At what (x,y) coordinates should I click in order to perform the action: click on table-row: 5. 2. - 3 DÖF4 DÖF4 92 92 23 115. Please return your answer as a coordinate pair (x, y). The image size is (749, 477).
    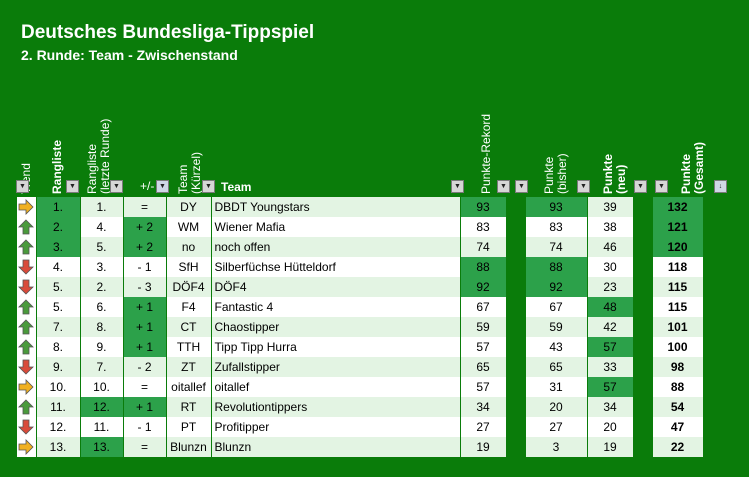
    Looking at the image, I should click on (360, 287).